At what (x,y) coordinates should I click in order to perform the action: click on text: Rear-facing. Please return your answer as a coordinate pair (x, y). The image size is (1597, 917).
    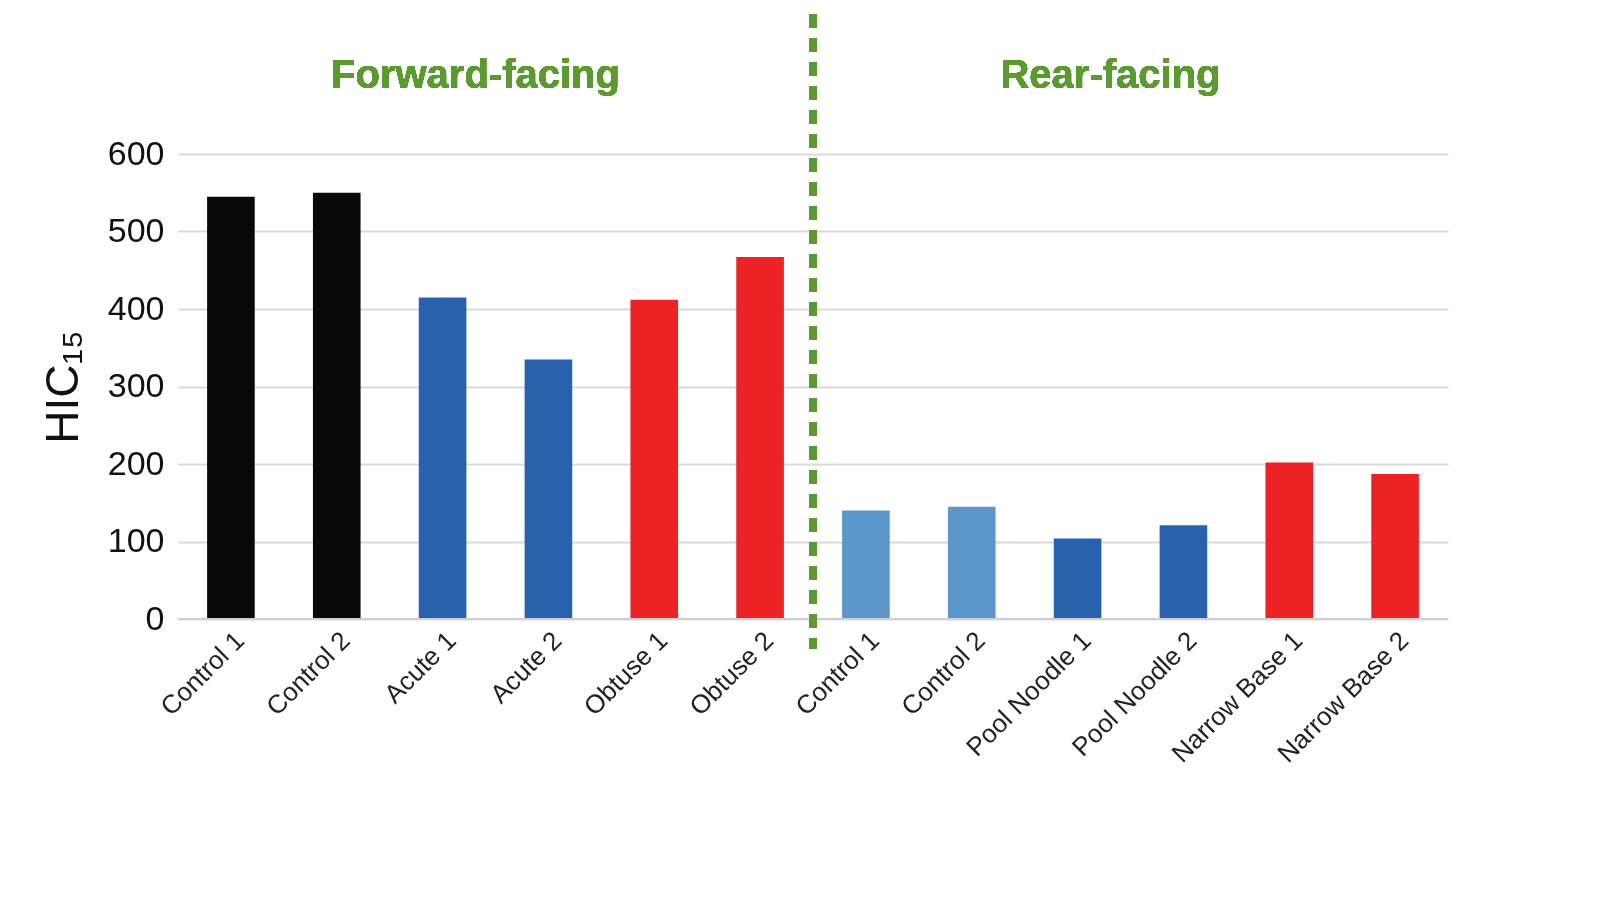
    Looking at the image, I should click on (1110, 74).